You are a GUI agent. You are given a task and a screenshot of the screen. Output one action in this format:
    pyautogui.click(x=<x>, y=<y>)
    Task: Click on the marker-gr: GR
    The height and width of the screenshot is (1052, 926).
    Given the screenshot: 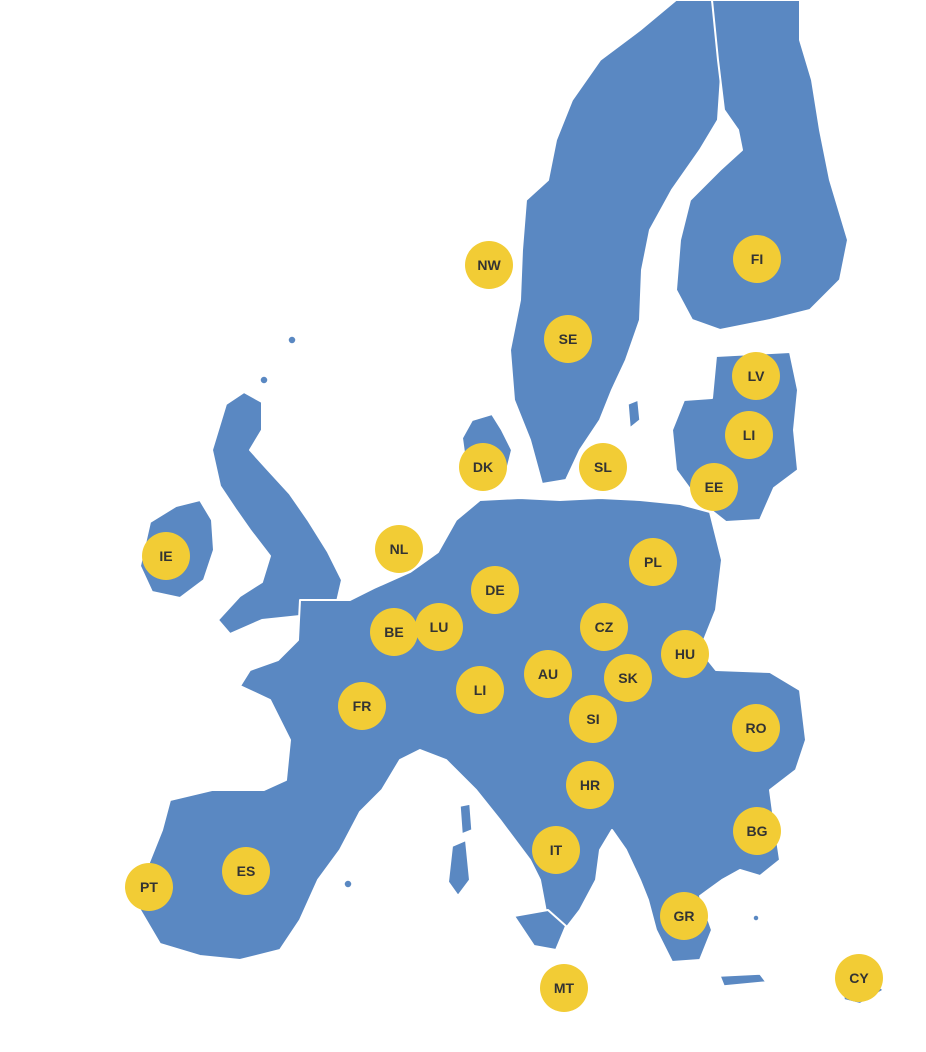 What is the action you would take?
    pyautogui.click(x=684, y=916)
    